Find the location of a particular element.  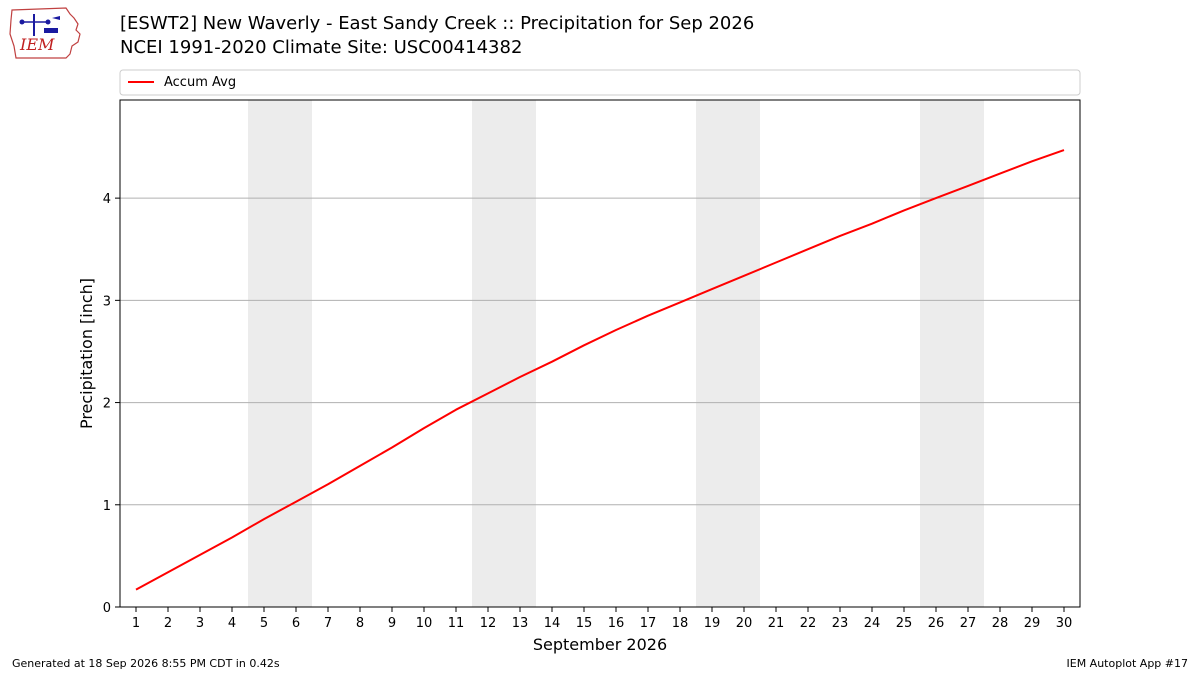

x-tick-label: 1 is located at coordinates (136, 623).